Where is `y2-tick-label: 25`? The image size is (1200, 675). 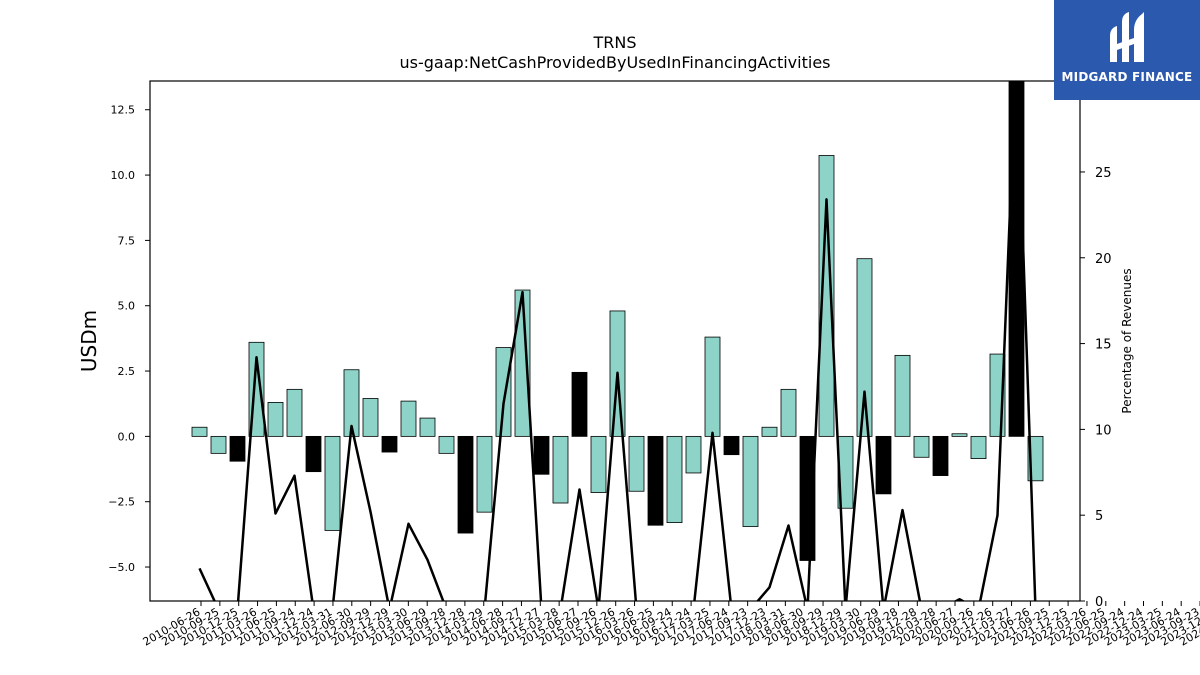
y2-tick-label: 25 is located at coordinates (1103, 173).